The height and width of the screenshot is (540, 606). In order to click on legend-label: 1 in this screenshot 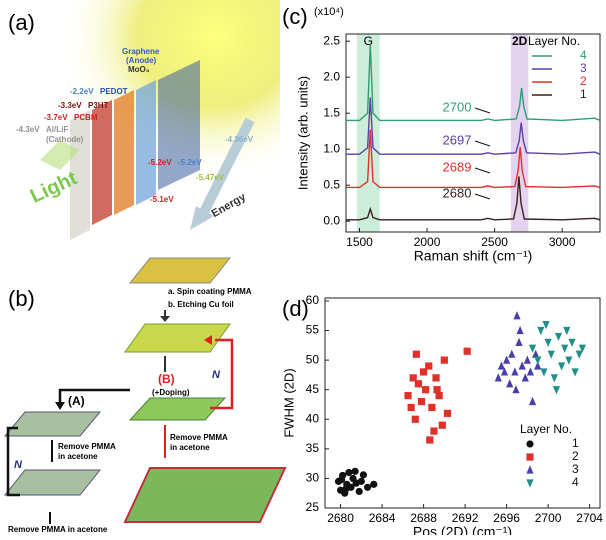, I will do `click(575, 443)`.